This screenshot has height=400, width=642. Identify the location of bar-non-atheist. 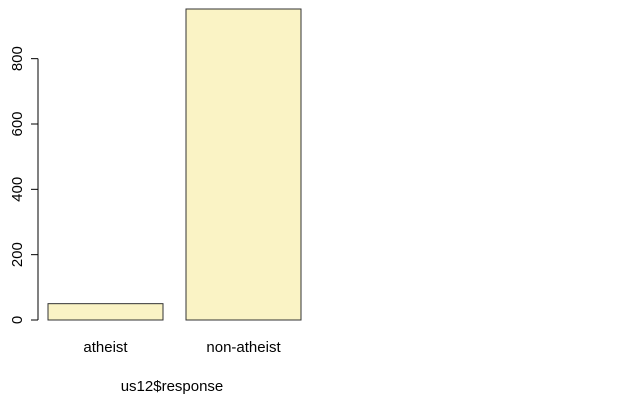
(243, 164).